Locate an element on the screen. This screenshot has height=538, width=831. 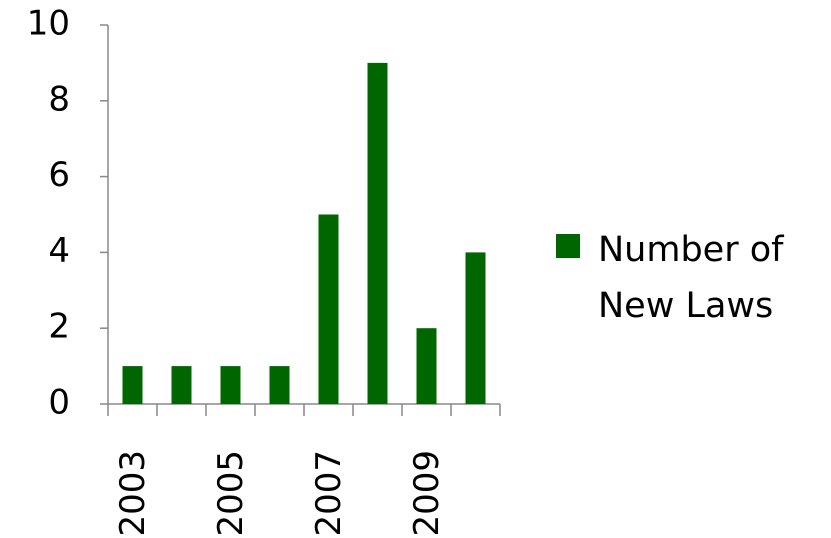
y-tick-label: 4 is located at coordinates (59, 251).